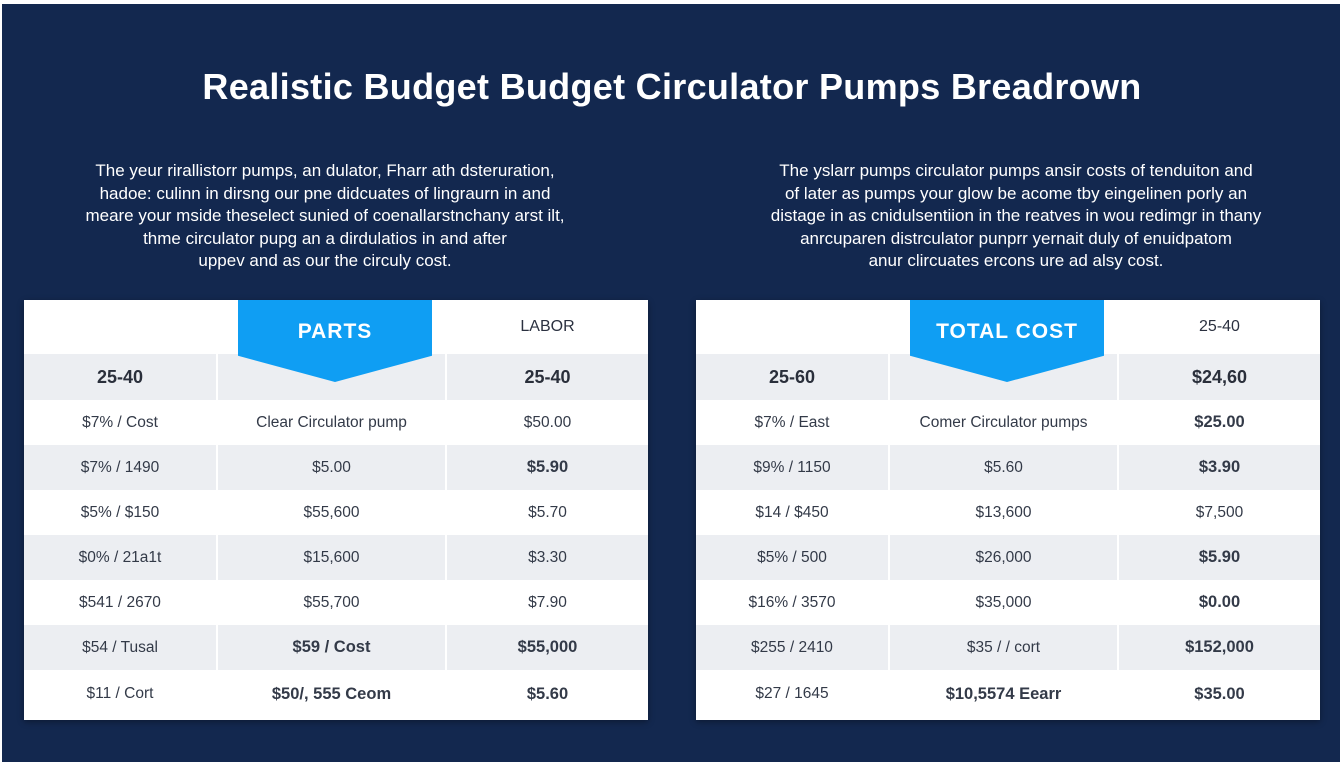 The width and height of the screenshot is (1344, 768). What do you see at coordinates (1004, 647) in the screenshot?
I see `table-cell: $35 / / cort` at bounding box center [1004, 647].